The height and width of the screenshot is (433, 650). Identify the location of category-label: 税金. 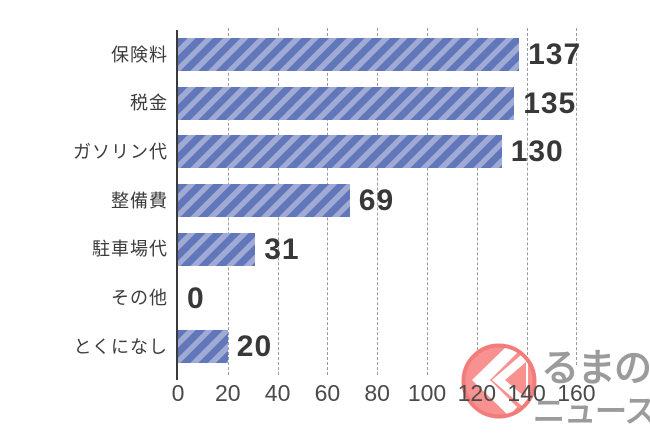
(149, 103).